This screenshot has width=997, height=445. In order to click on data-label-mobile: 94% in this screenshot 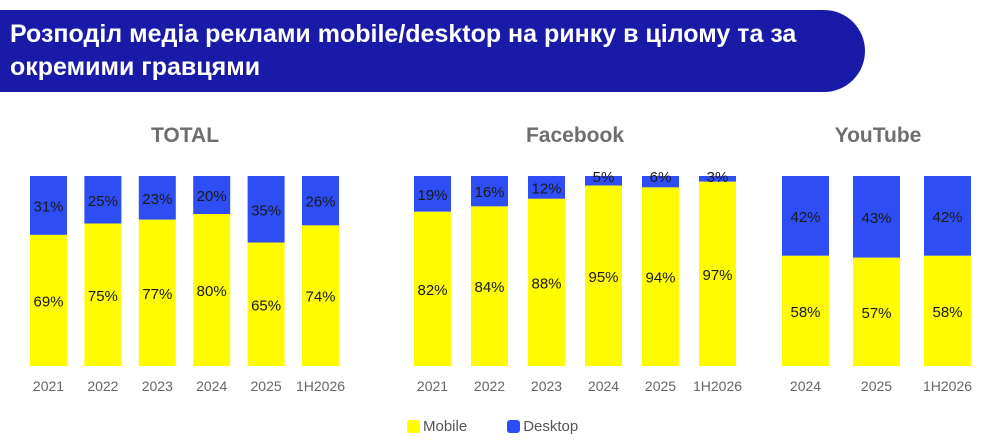, I will do `click(660, 278)`.